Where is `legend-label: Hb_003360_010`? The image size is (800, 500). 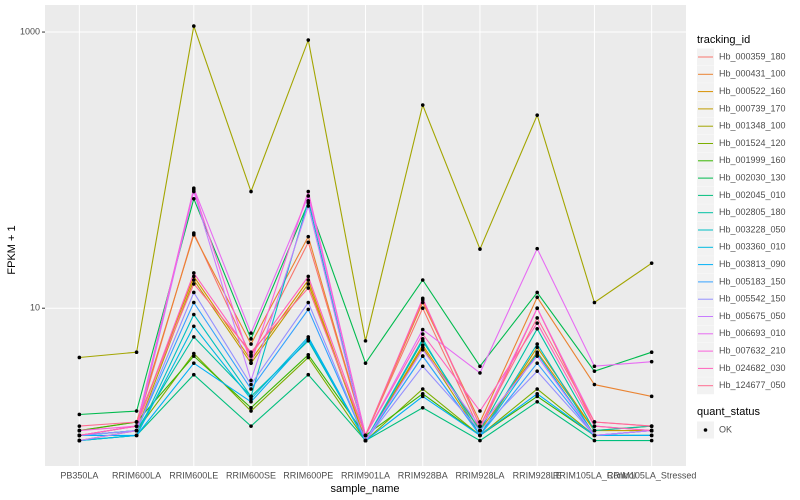
legend-label: Hb_003360_010 is located at coordinates (752, 247).